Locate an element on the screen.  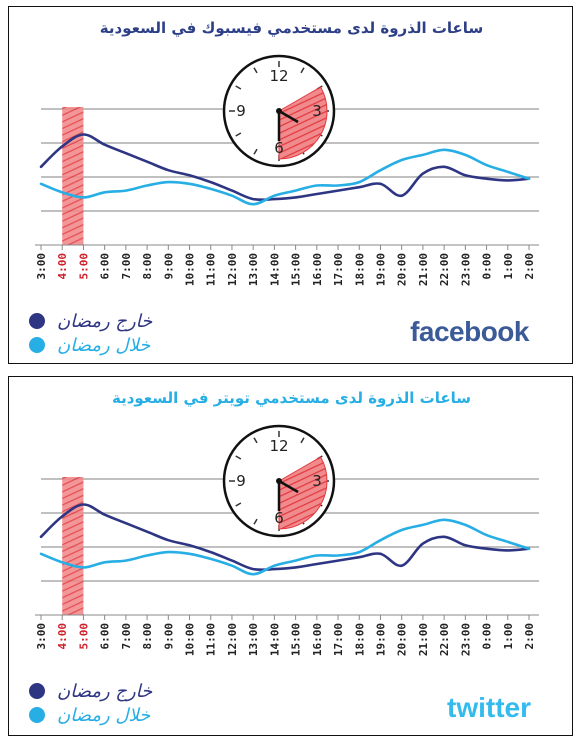
twitter-logo: twitter is located at coordinates (489, 707).